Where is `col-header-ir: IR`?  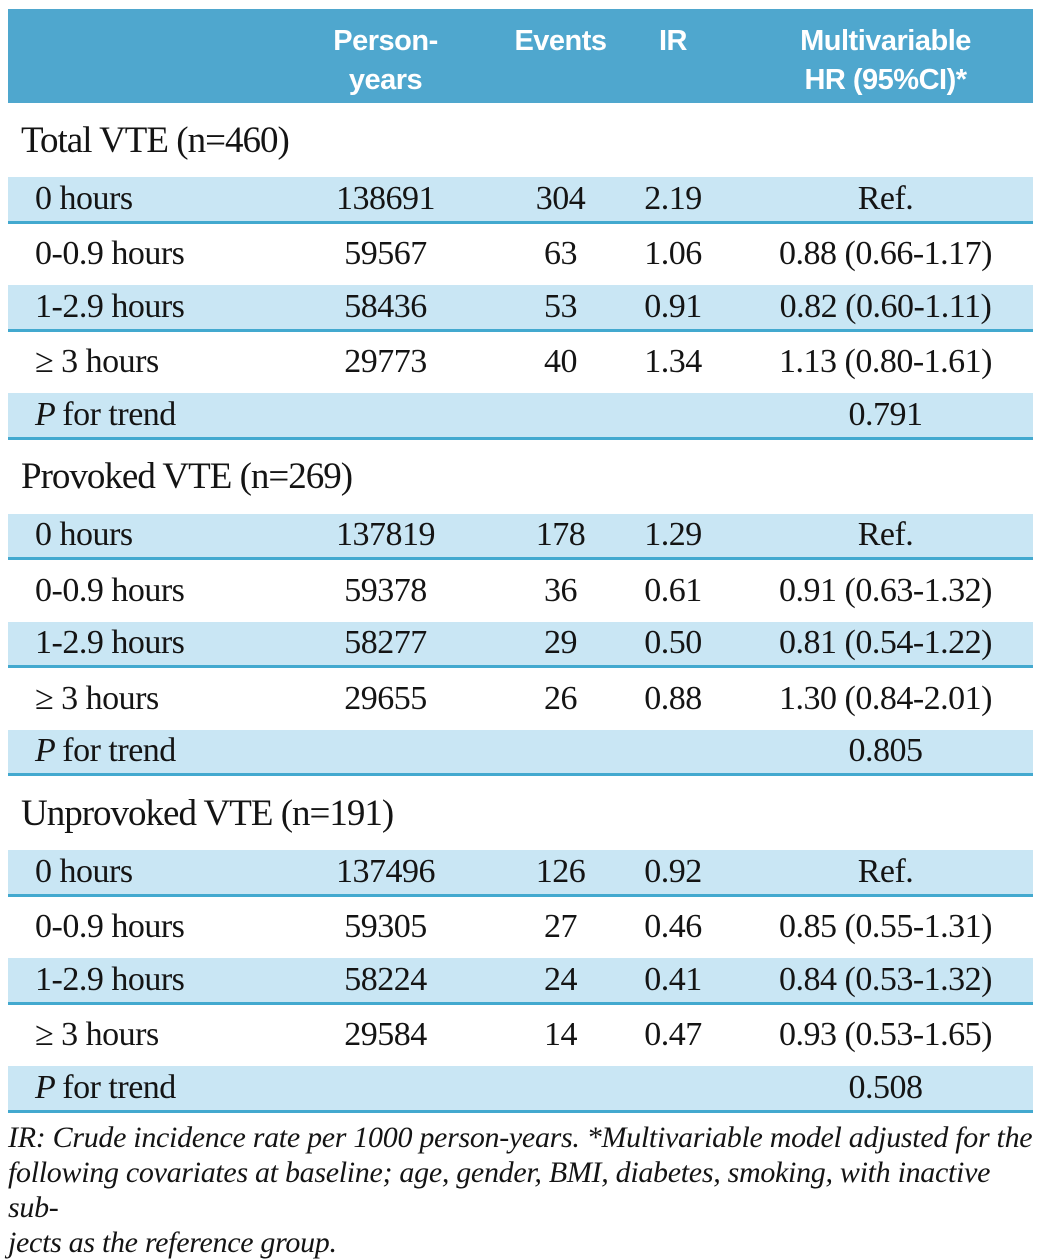
col-header-ir: IR is located at coordinates (673, 56).